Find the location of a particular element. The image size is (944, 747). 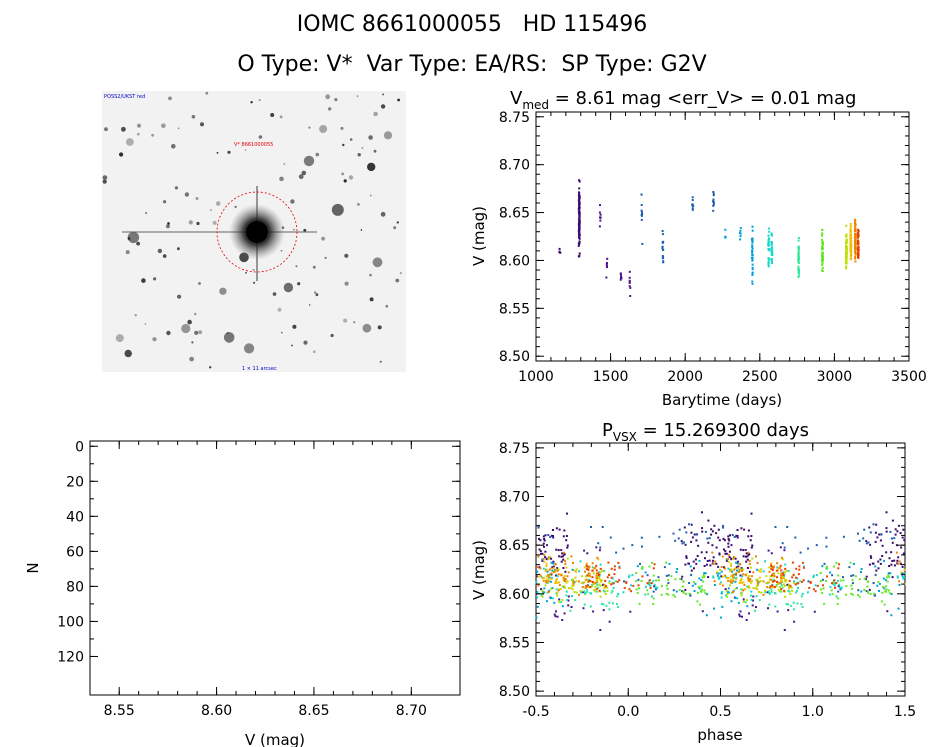

x-tick-label: 8.60 is located at coordinates (216, 711).